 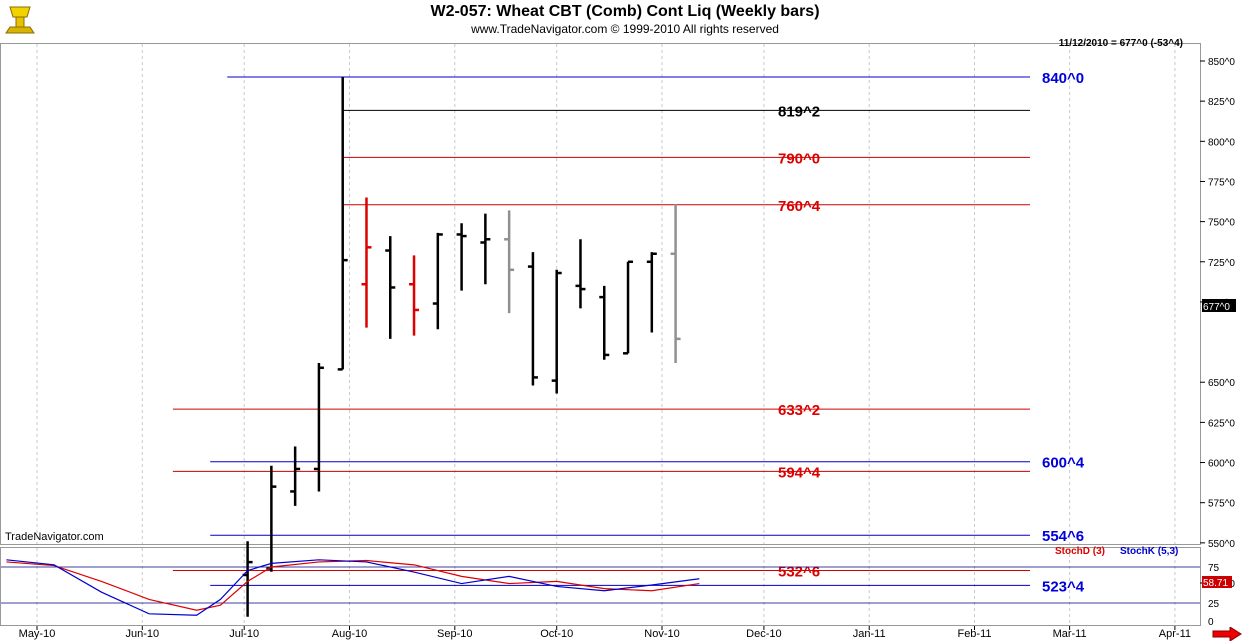 What do you see at coordinates (1221, 544) in the screenshot?
I see `y-tick-label: 550^0` at bounding box center [1221, 544].